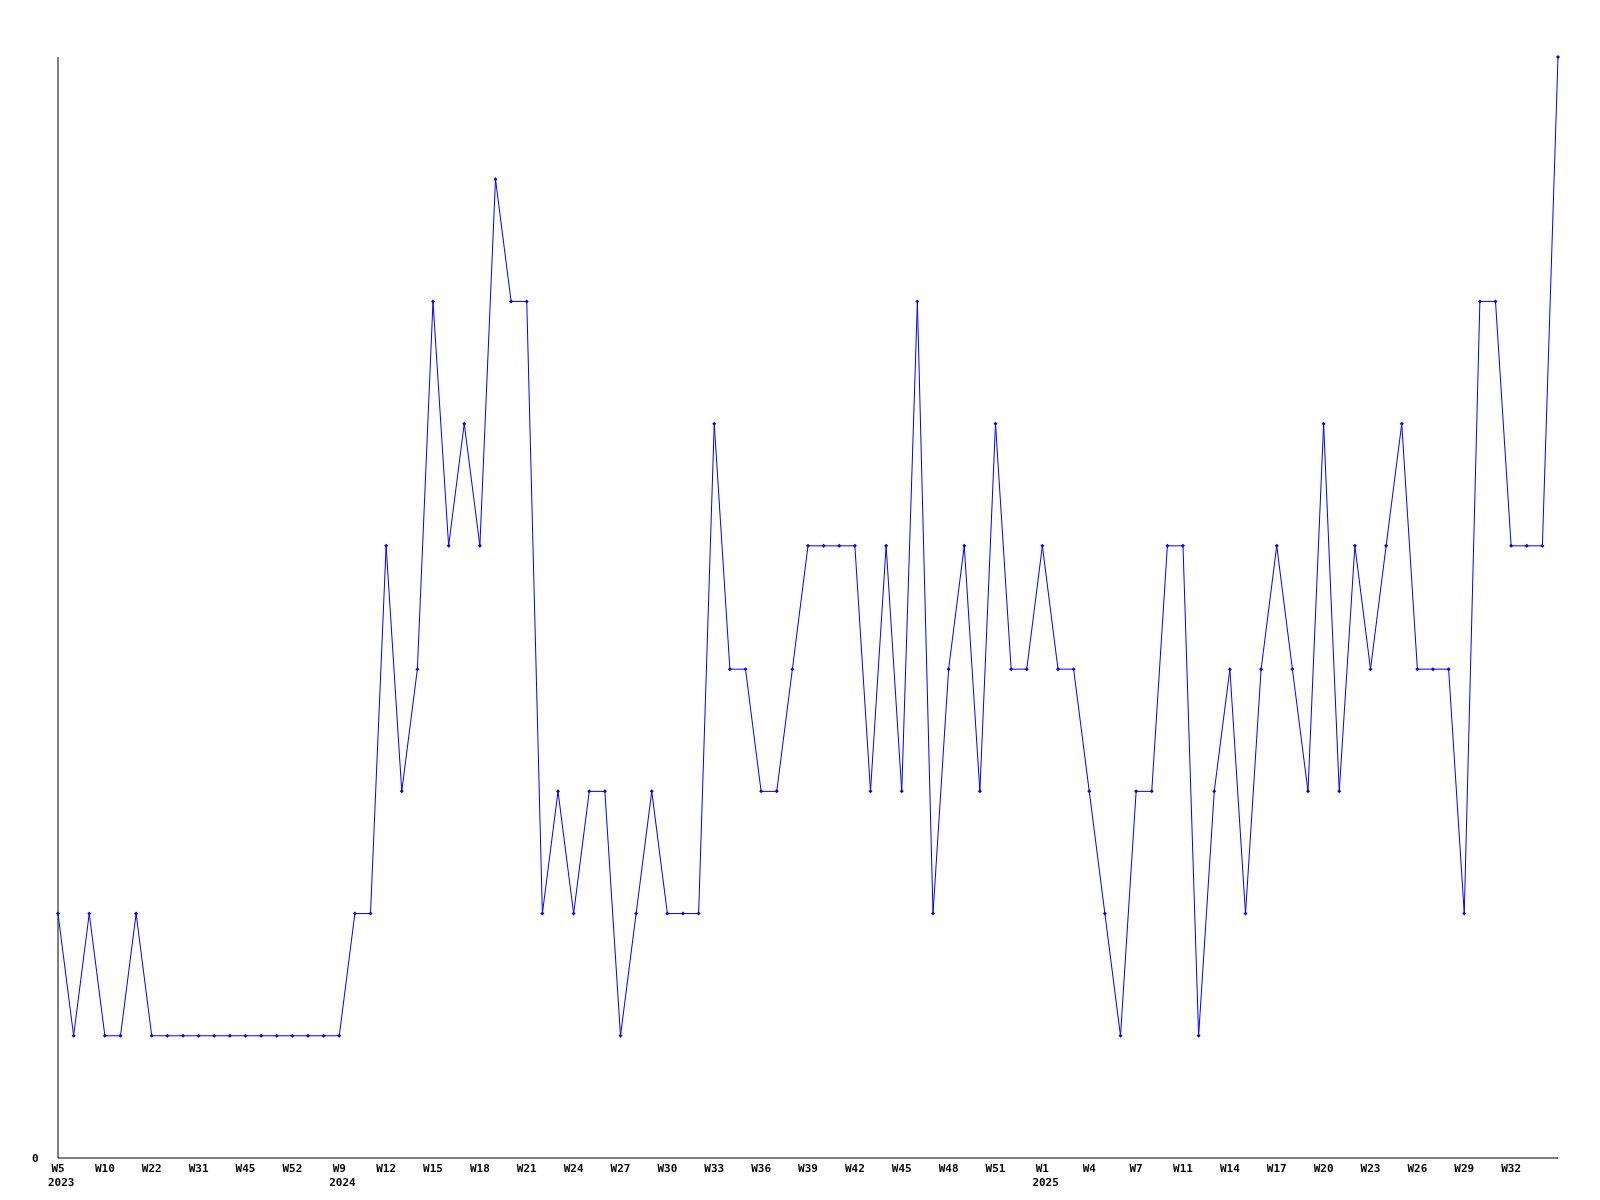 Image resolution: width=1600 pixels, height=1200 pixels. Describe the element at coordinates (35, 1158) in the screenshot. I see `text: 0` at that location.